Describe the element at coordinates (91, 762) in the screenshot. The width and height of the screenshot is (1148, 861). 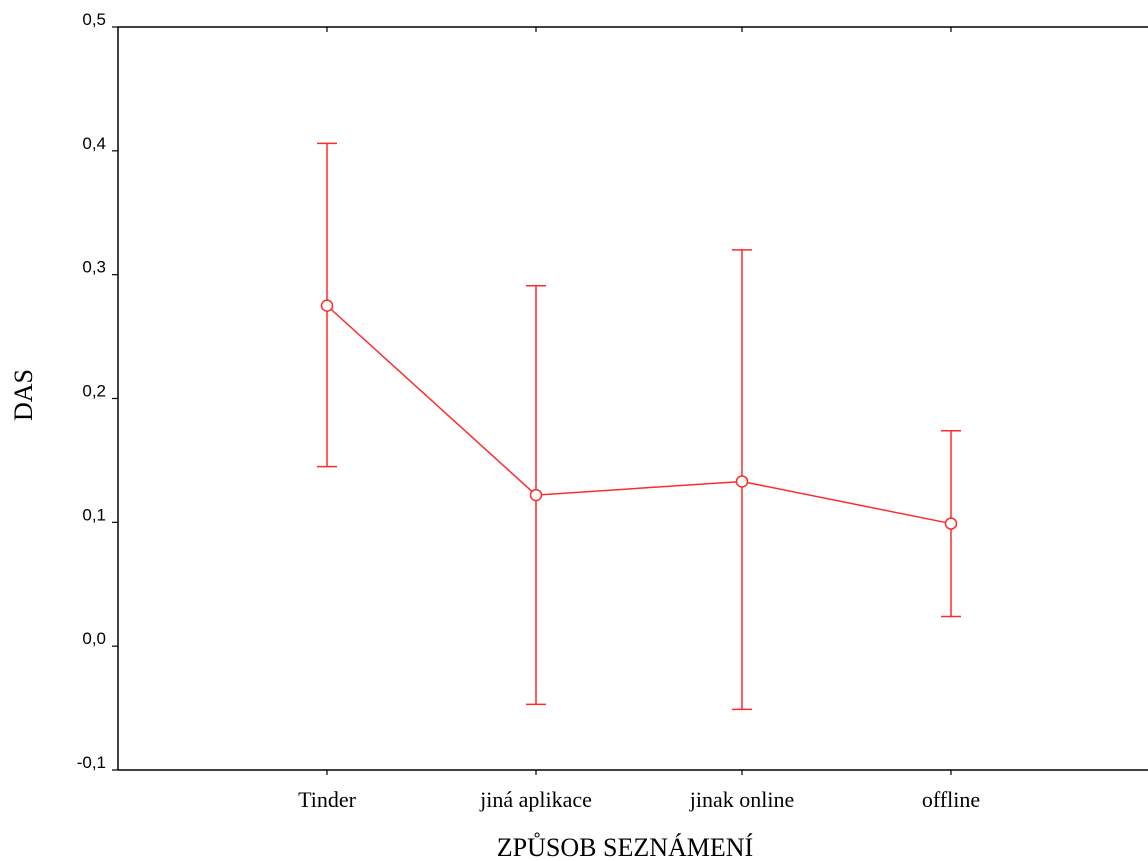
I see `y-tick-label: -0,1` at that location.